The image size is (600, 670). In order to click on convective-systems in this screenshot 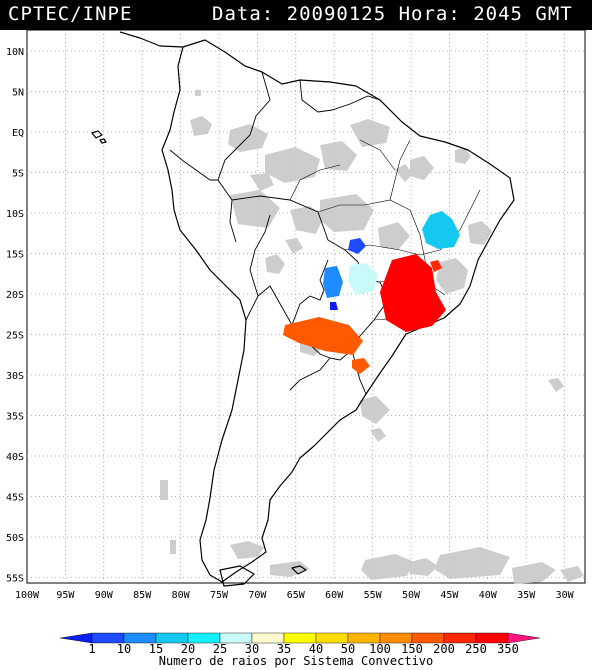, I will do `click(371, 292)`.